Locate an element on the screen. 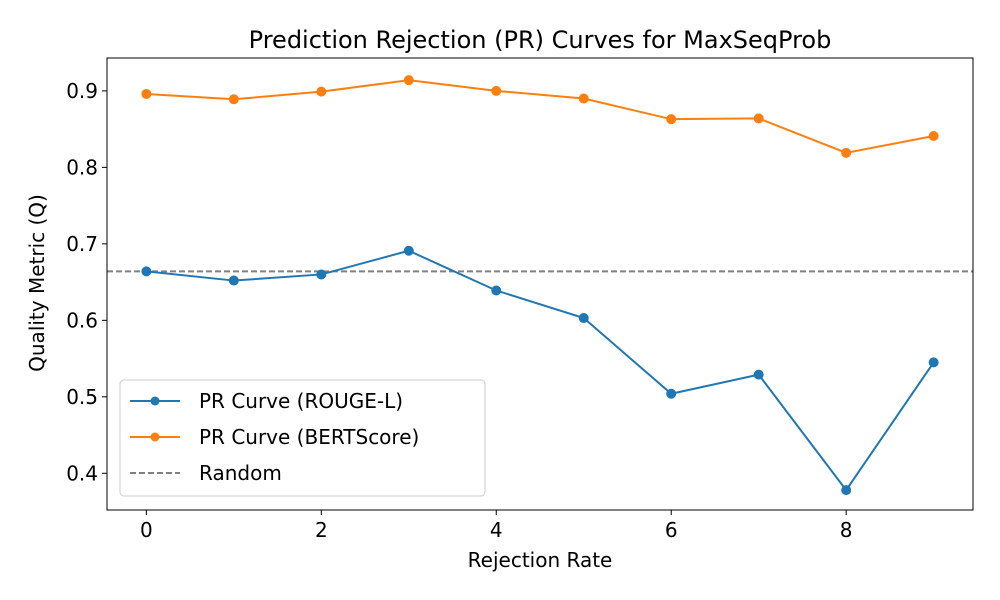  legend-box is located at coordinates (302, 438).